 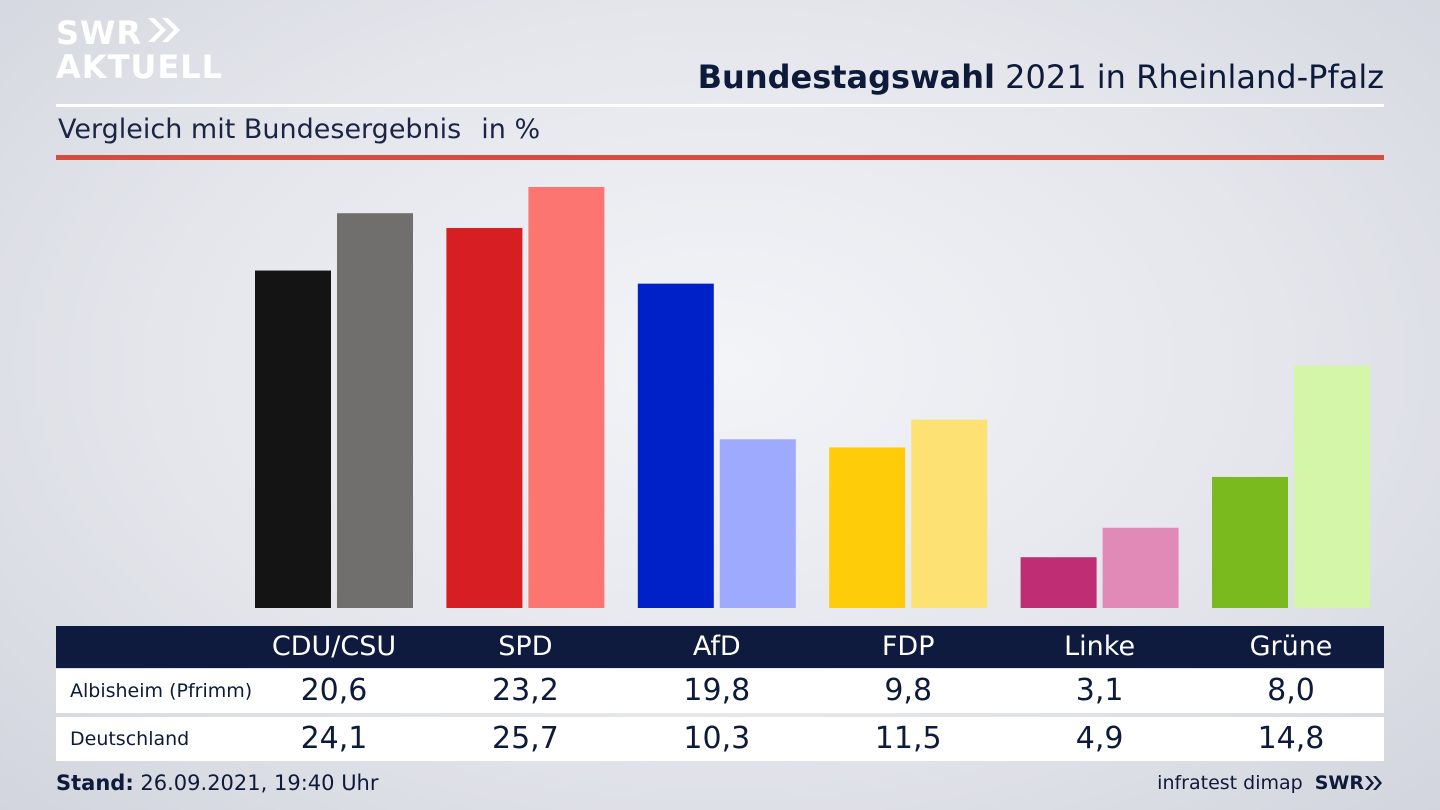 What do you see at coordinates (1339, 783) in the screenshot?
I see `source-brand: SWR` at bounding box center [1339, 783].